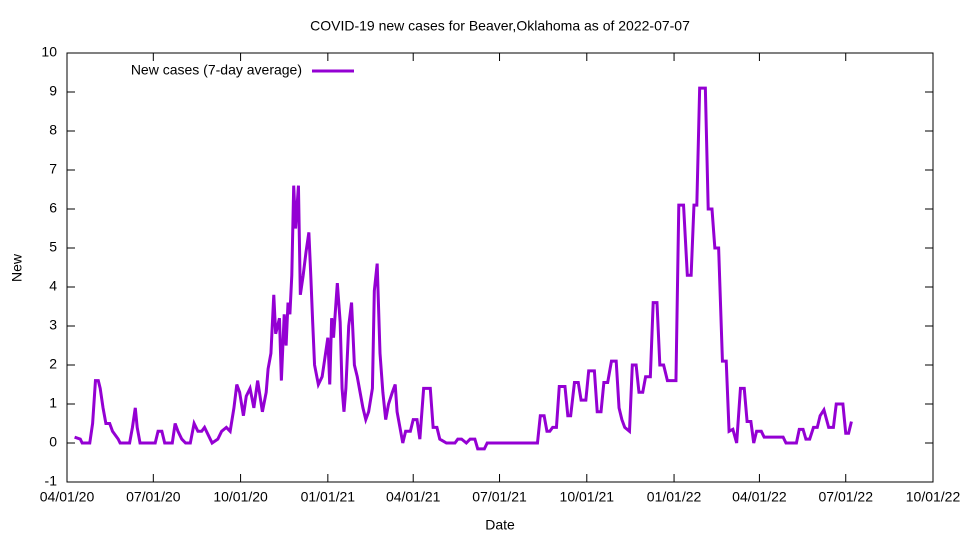 This screenshot has width=960, height=540. I want to click on y-tick-label: 7, so click(53, 169).